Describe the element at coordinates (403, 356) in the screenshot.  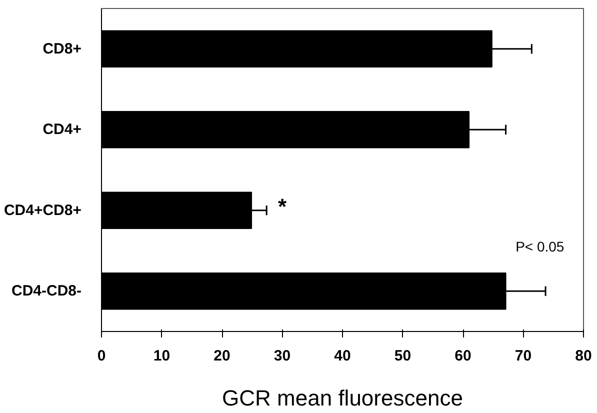
I see `x-tick-label: 50` at that location.